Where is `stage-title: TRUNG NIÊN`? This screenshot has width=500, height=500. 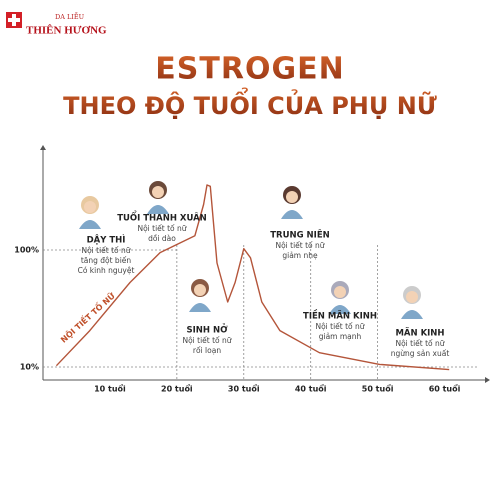 stage-title: TRUNG NIÊN is located at coordinates (300, 235).